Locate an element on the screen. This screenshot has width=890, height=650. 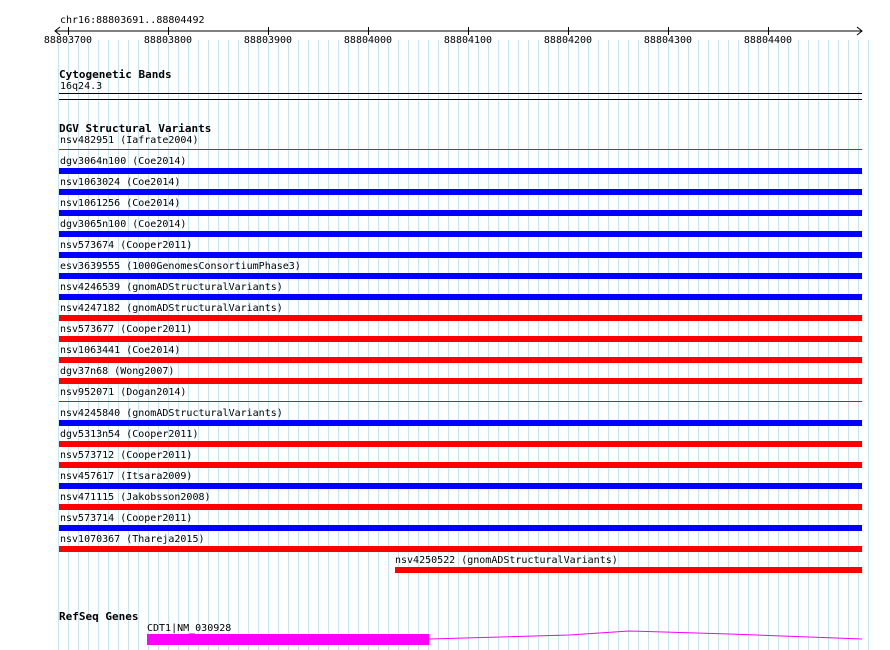
cytoband-track-title: Cytogenetic Bands is located at coordinates (115, 74).